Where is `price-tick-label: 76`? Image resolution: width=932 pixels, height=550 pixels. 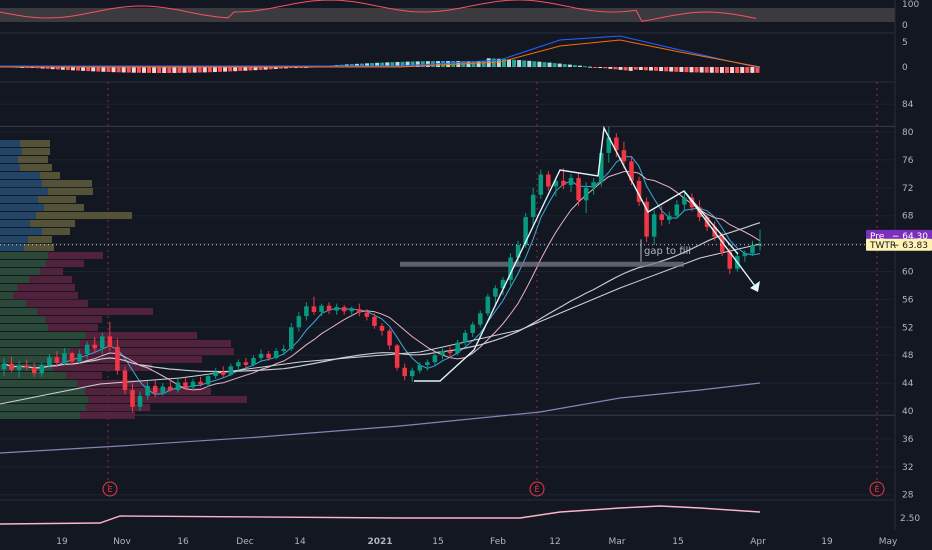
price-tick-label: 76 is located at coordinates (908, 161).